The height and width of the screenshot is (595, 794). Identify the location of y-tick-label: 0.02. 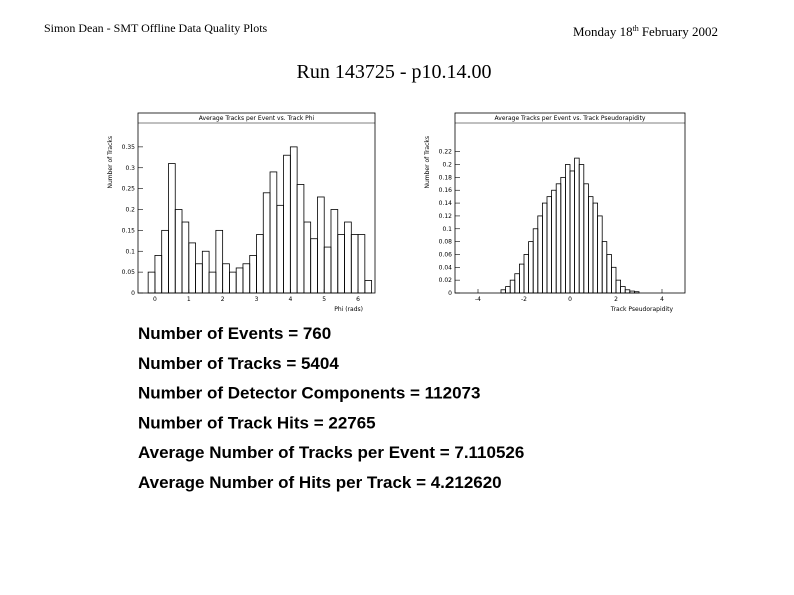
(446, 280).